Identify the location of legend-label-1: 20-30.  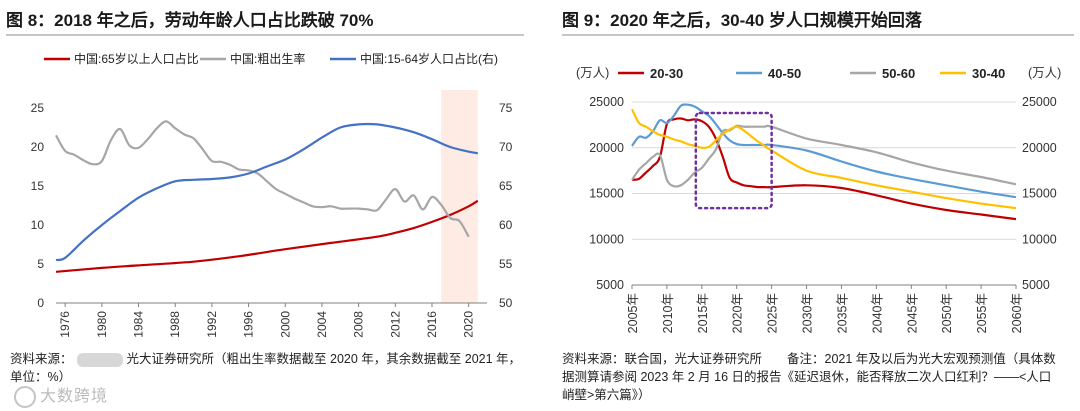
(666, 73).